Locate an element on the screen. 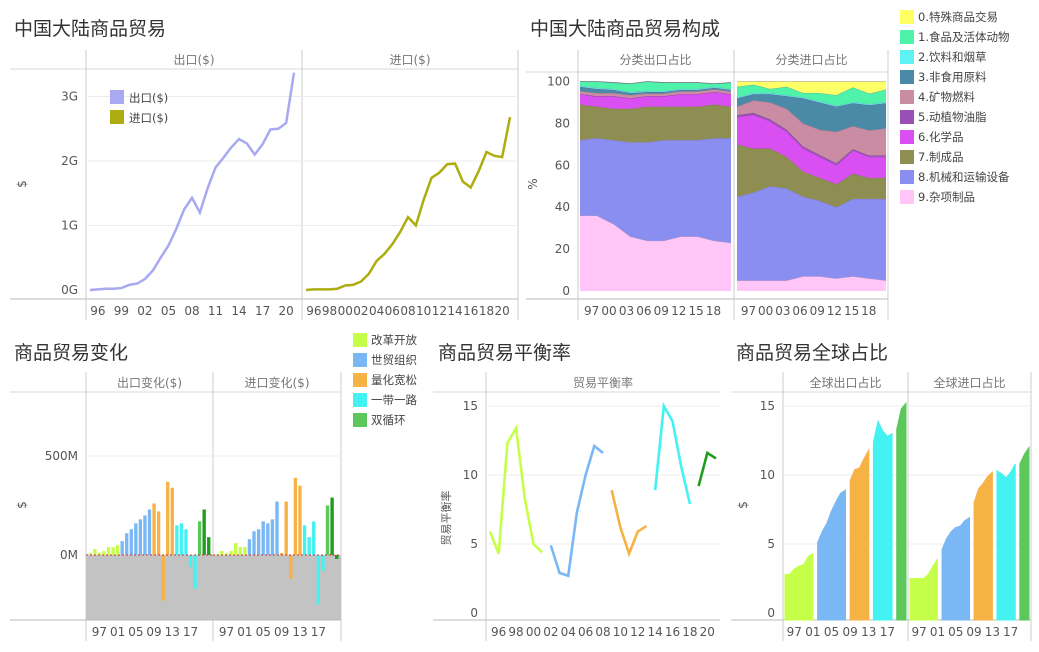  legend-item: 2.饮料和烟草 is located at coordinates (954, 57).